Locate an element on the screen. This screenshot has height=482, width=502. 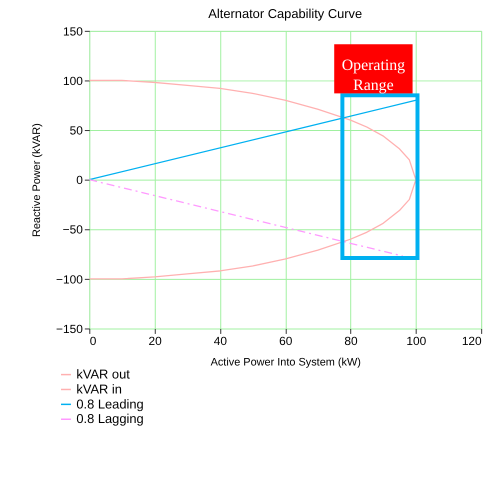
x-tick-label: 60 is located at coordinates (286, 341).